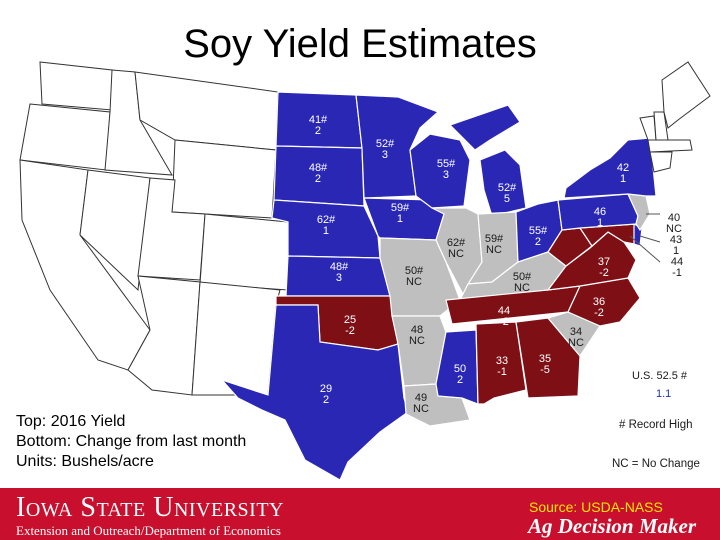 The height and width of the screenshot is (540, 720). Describe the element at coordinates (686, 95) in the screenshot. I see `state-me` at that location.